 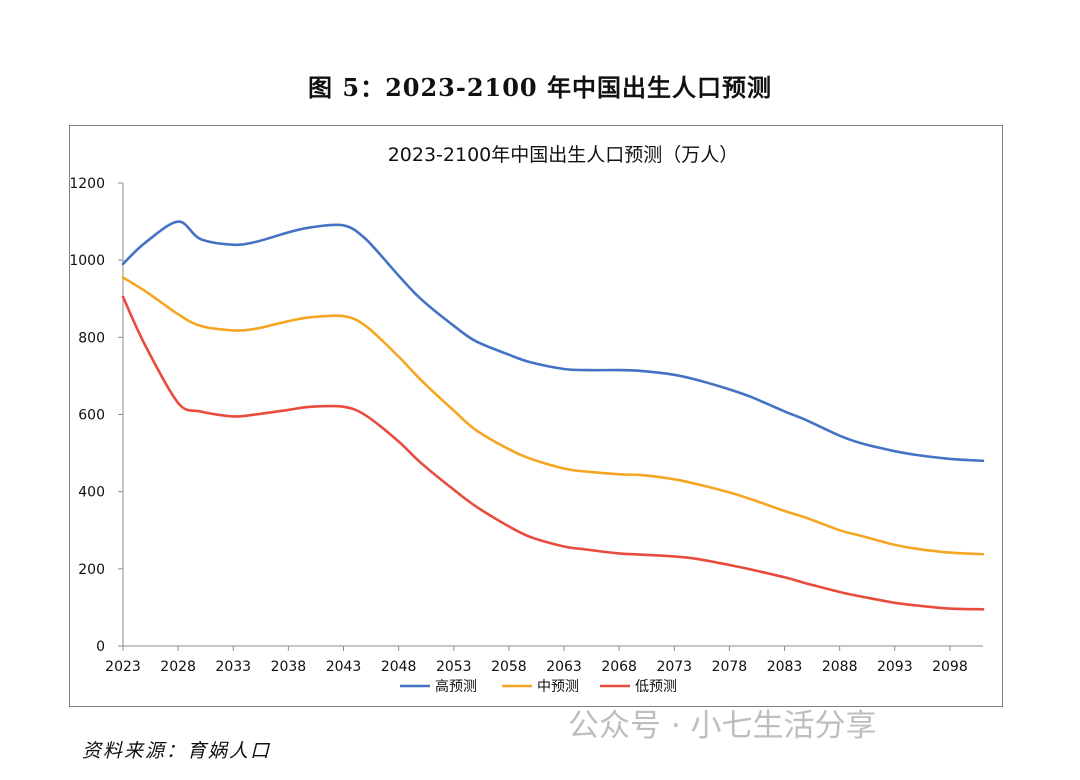 I want to click on x-tick-label: 2038, so click(x=289, y=667).